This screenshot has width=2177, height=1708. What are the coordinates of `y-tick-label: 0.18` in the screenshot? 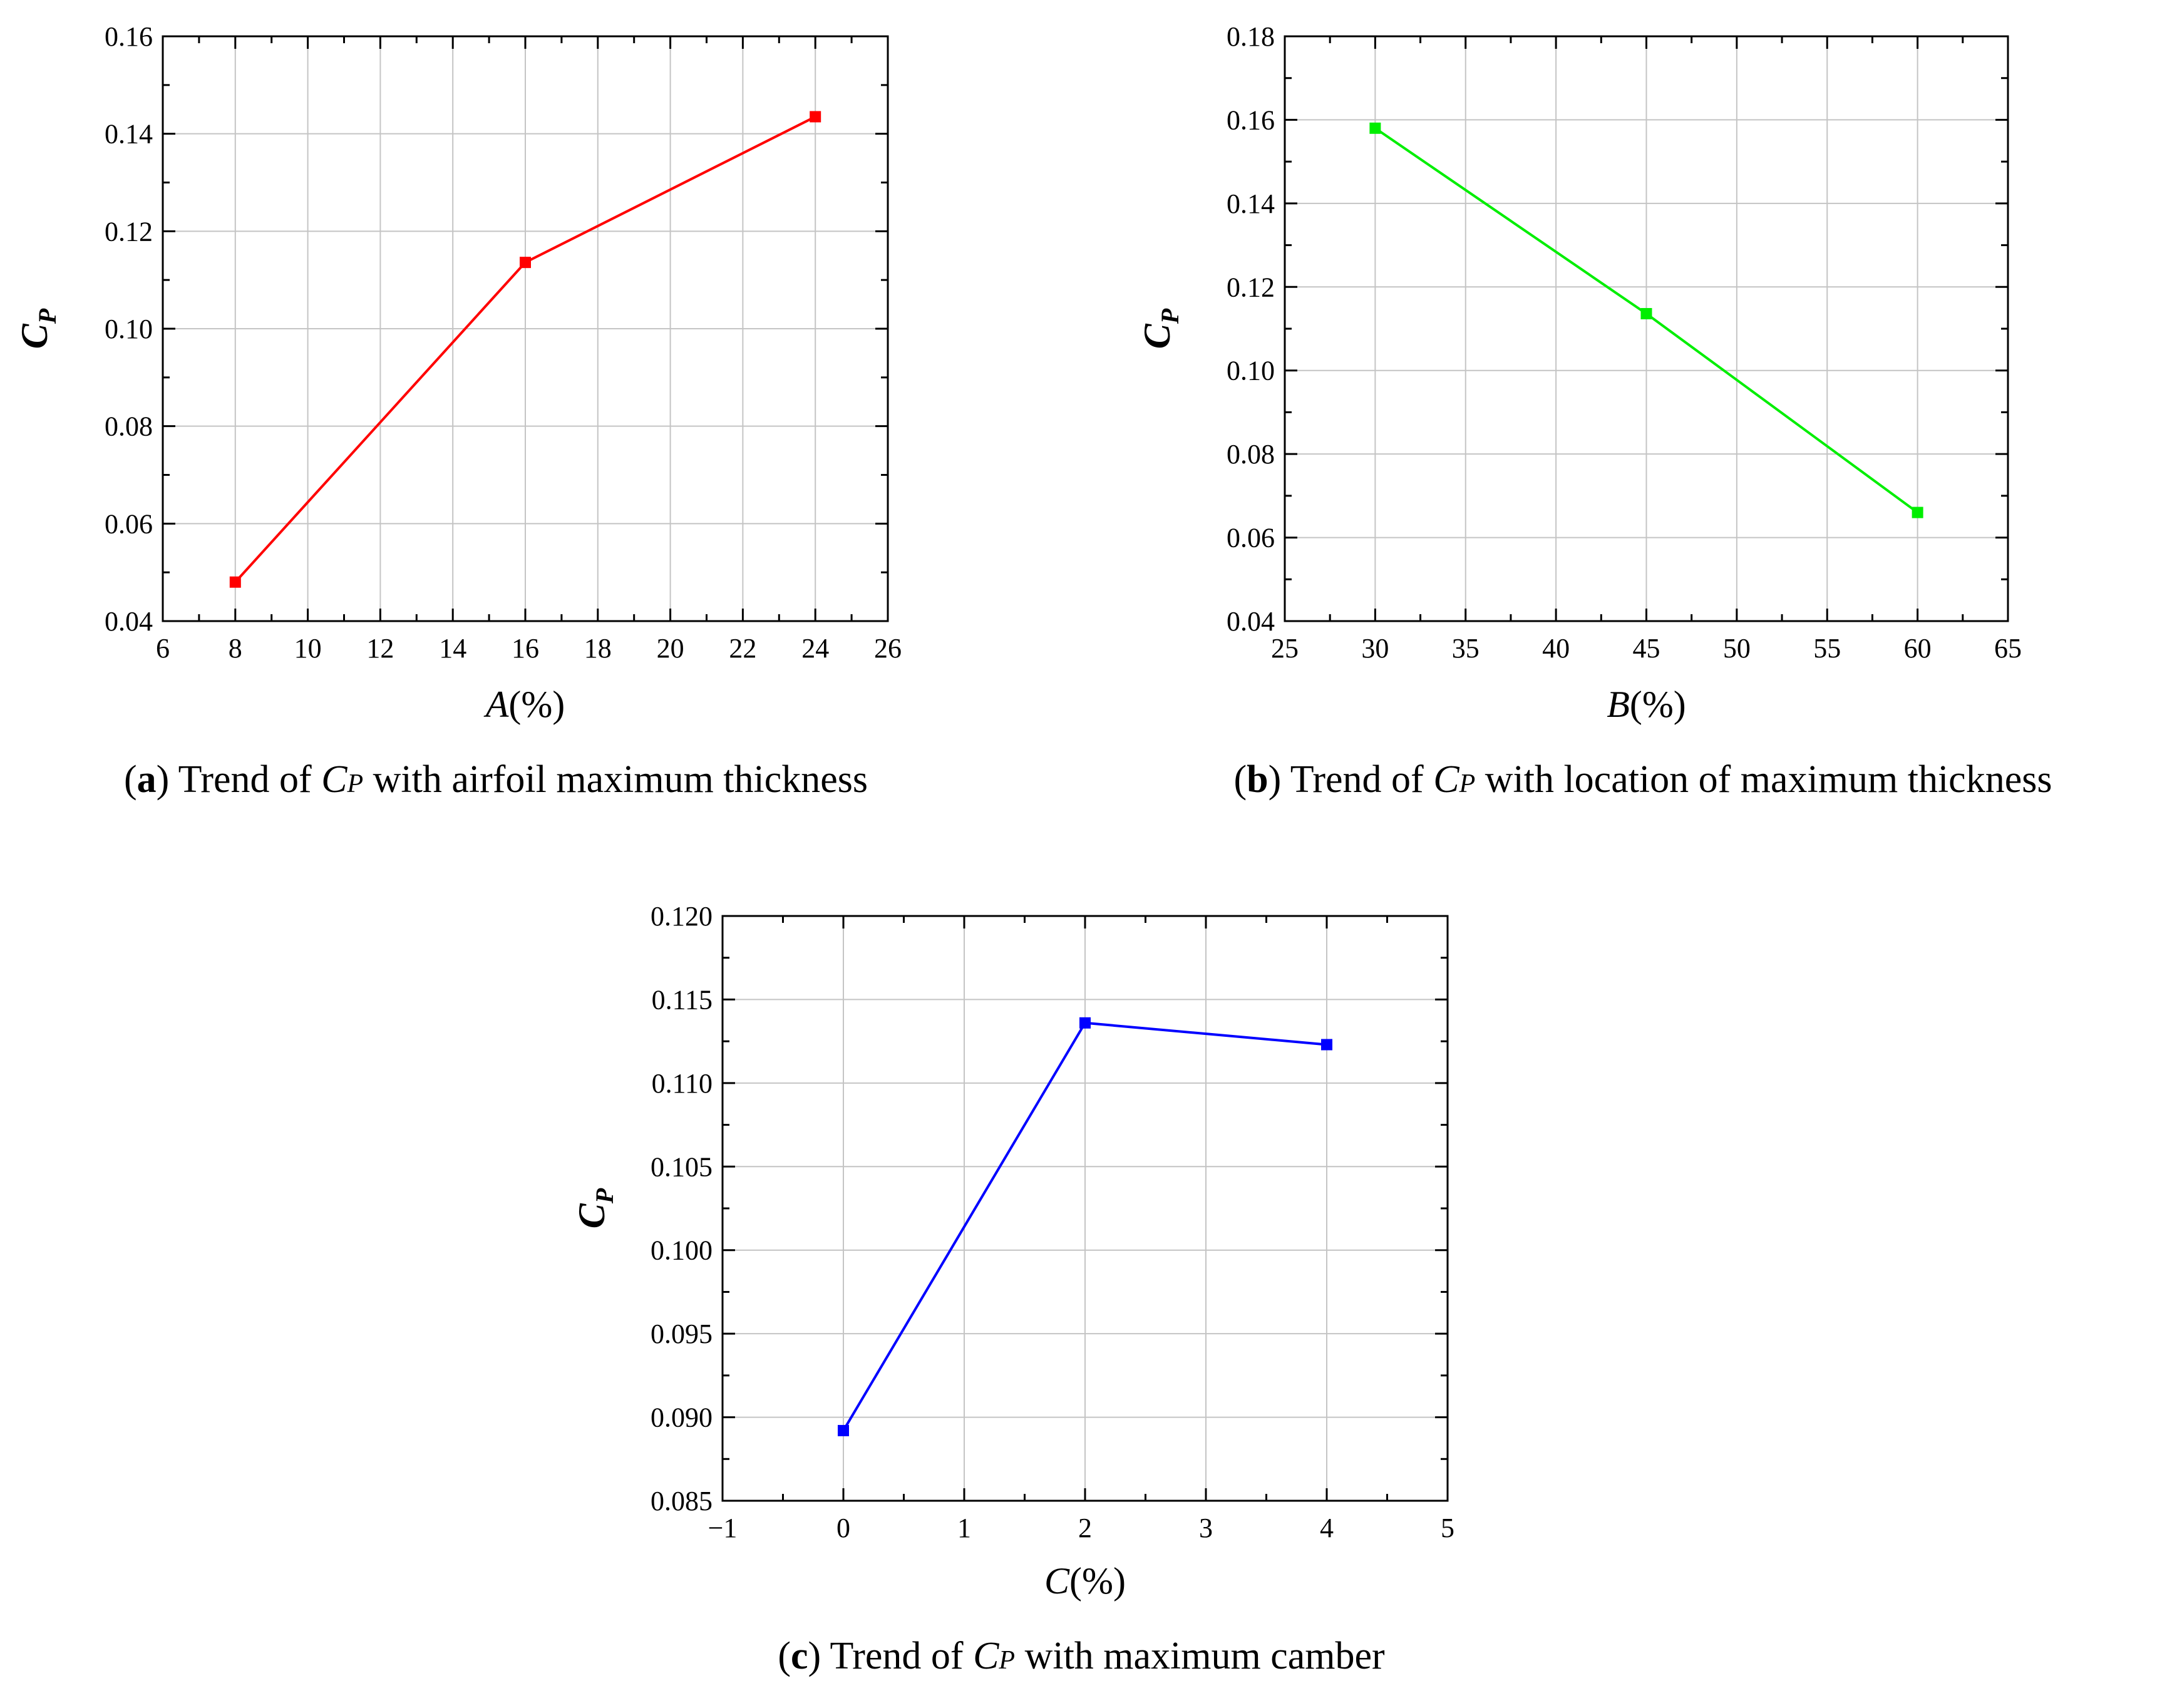 It's located at (1251, 36).